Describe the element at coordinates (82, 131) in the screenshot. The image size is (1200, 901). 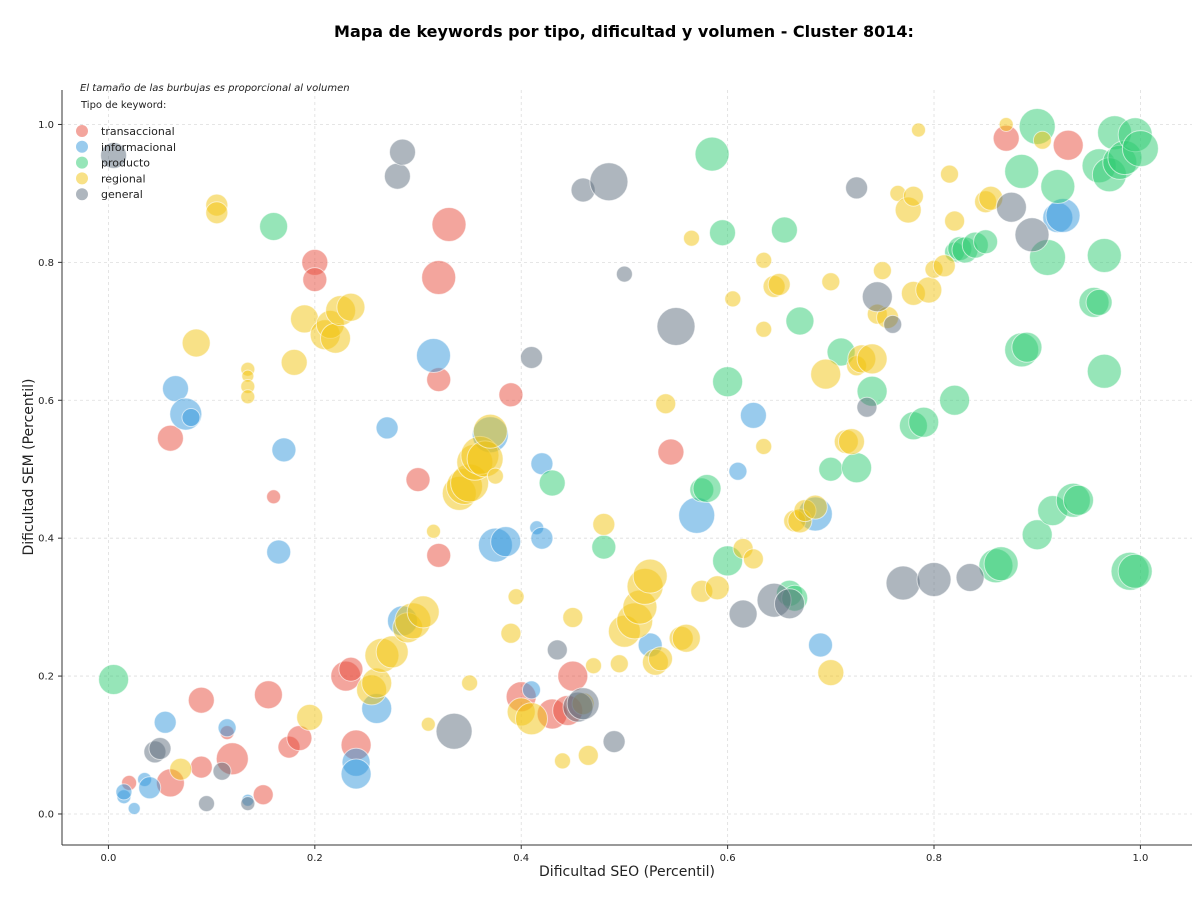
I see `legend-marker-transaccional` at that location.